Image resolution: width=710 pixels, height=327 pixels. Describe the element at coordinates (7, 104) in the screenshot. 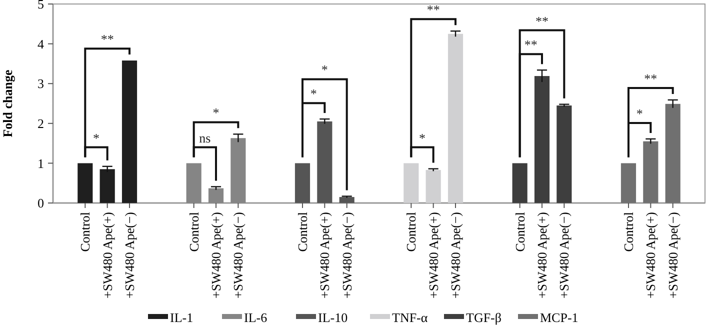

I see `y-axis-title: Fold change` at that location.